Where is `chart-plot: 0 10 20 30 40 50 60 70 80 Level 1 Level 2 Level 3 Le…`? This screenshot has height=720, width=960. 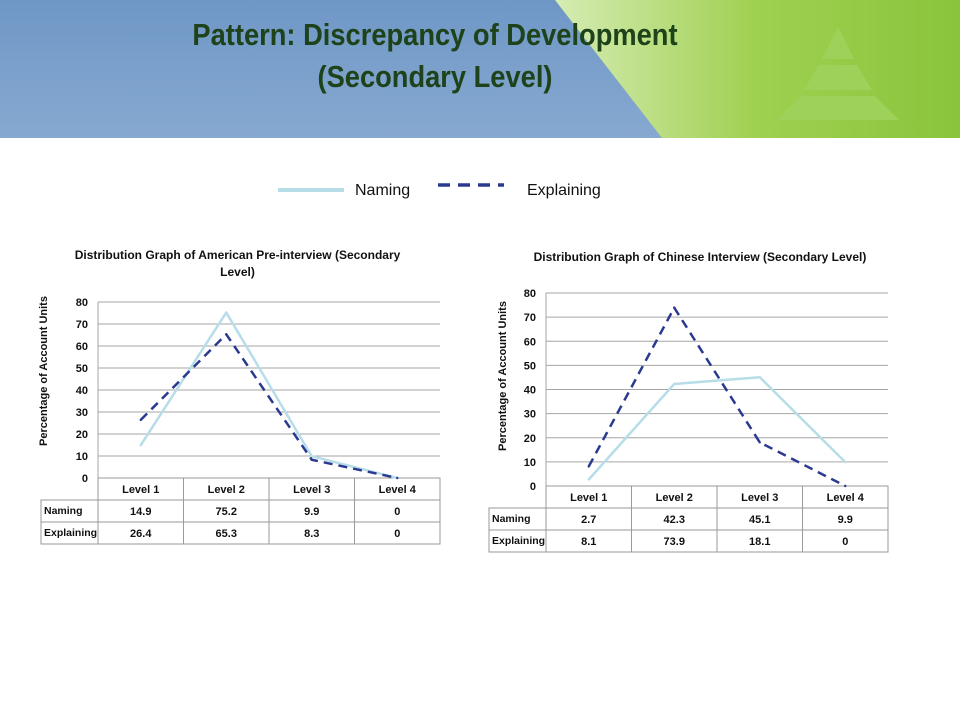
chart-plot: 0 10 20 30 40 50 60 70 80 Level 1 Level 2 Level 3 Le… is located at coordinates (240, 421).